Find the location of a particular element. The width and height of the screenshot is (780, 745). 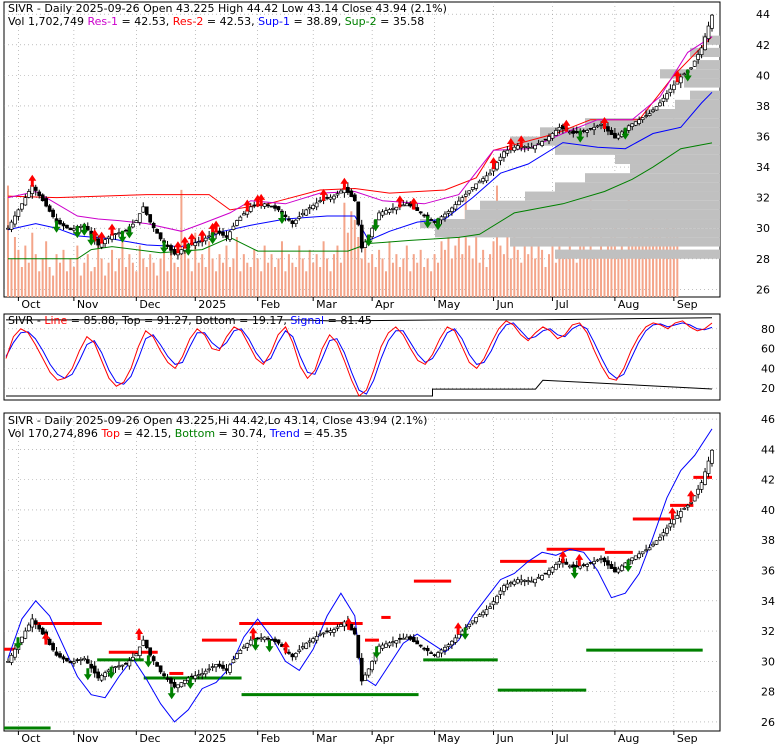

y-tick-label: 42 is located at coordinates (763, 45).